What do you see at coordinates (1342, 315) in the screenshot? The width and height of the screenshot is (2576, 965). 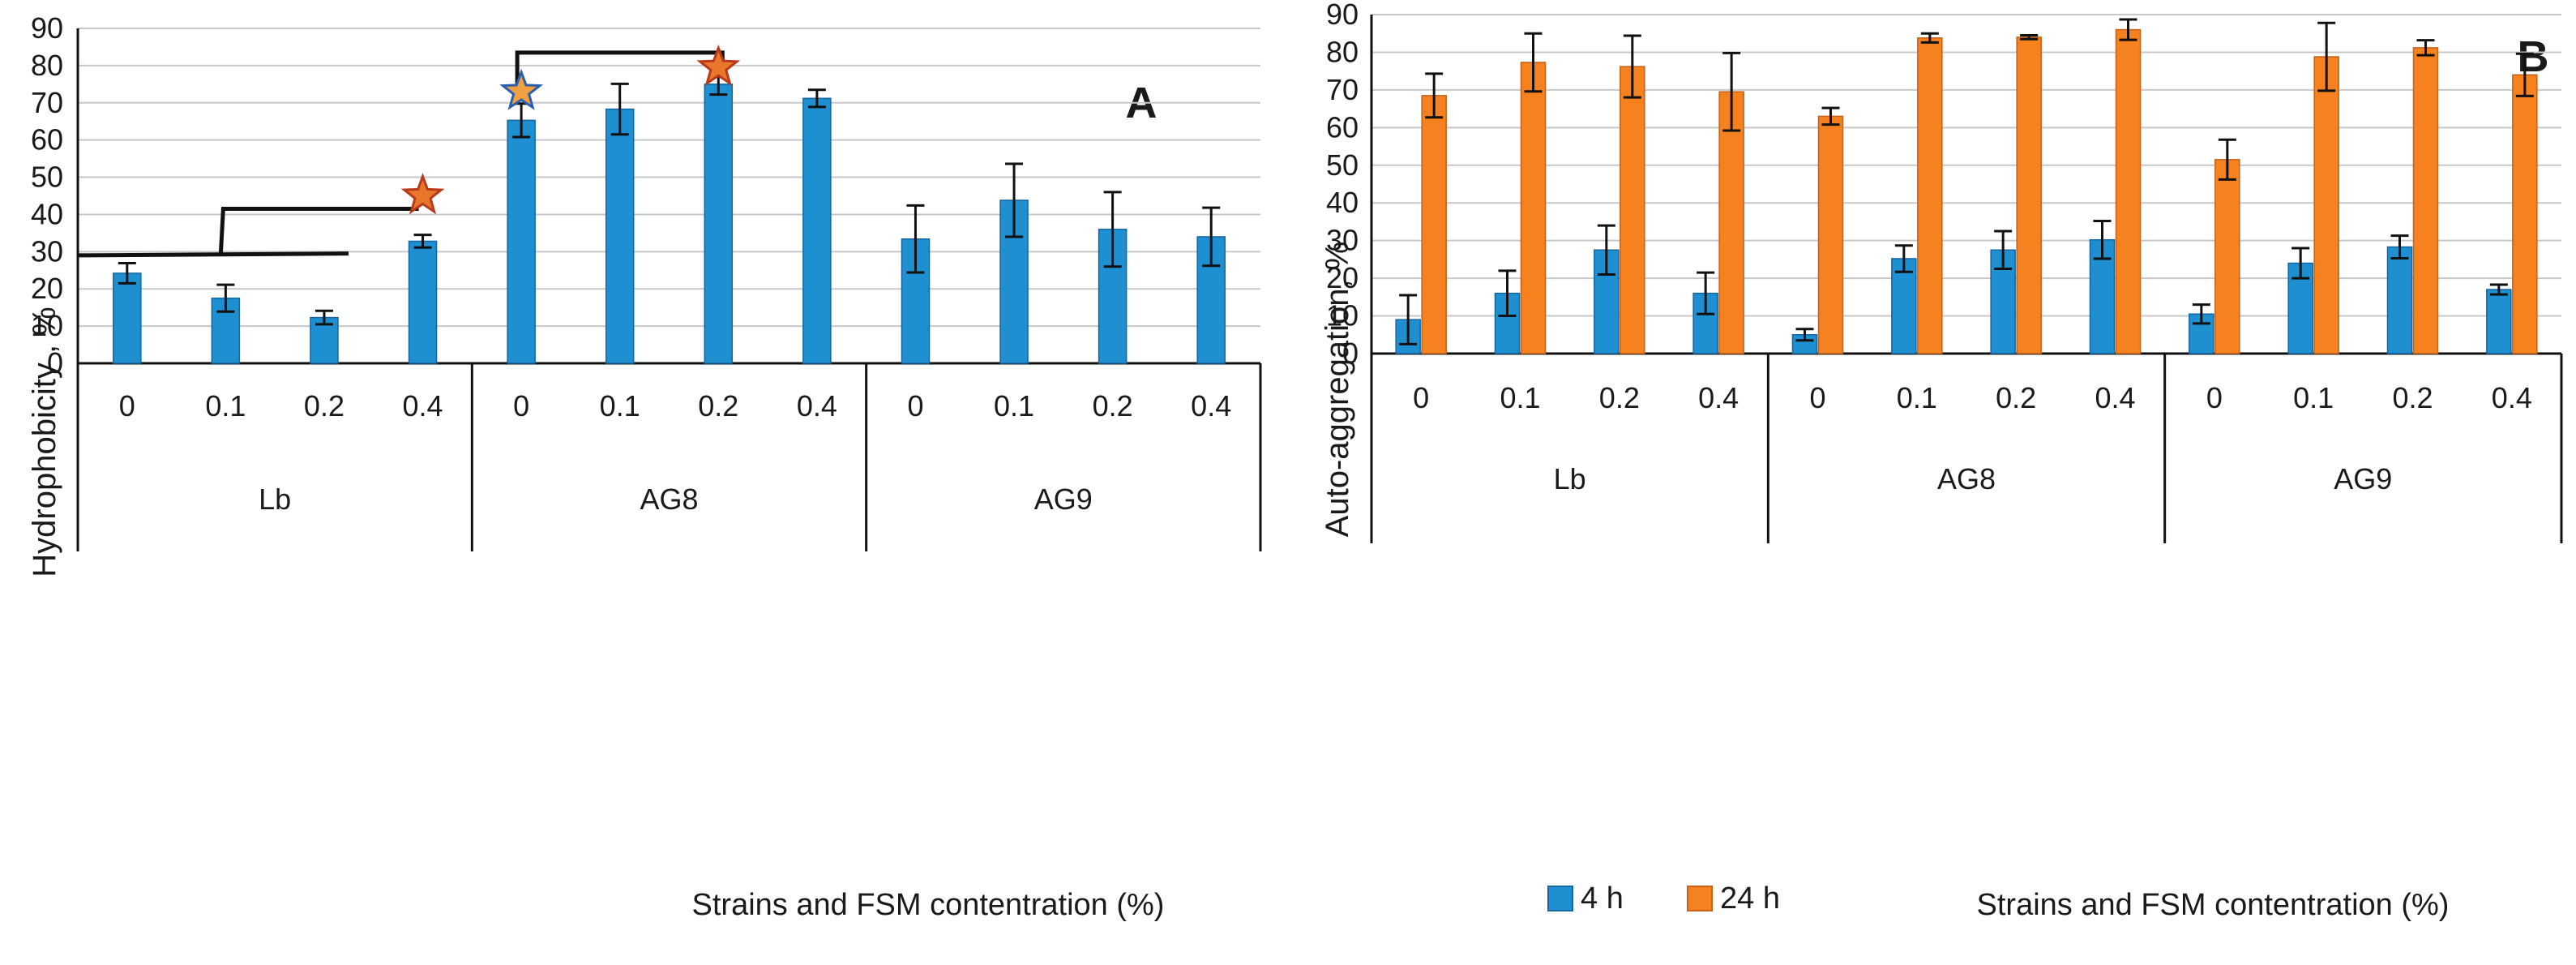 I see `panel-b-y-tick-label: 10` at bounding box center [1342, 315].